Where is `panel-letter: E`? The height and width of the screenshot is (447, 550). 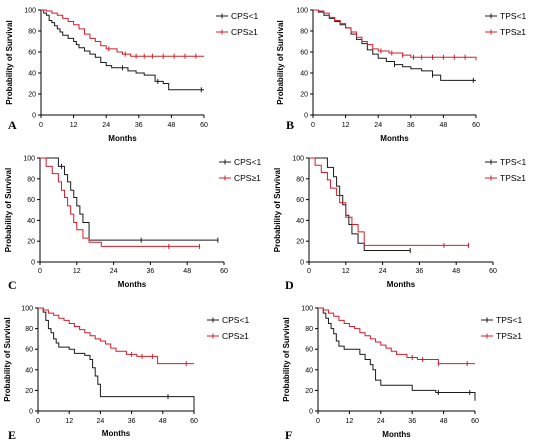
panel-letter: E is located at coordinates (12, 435).